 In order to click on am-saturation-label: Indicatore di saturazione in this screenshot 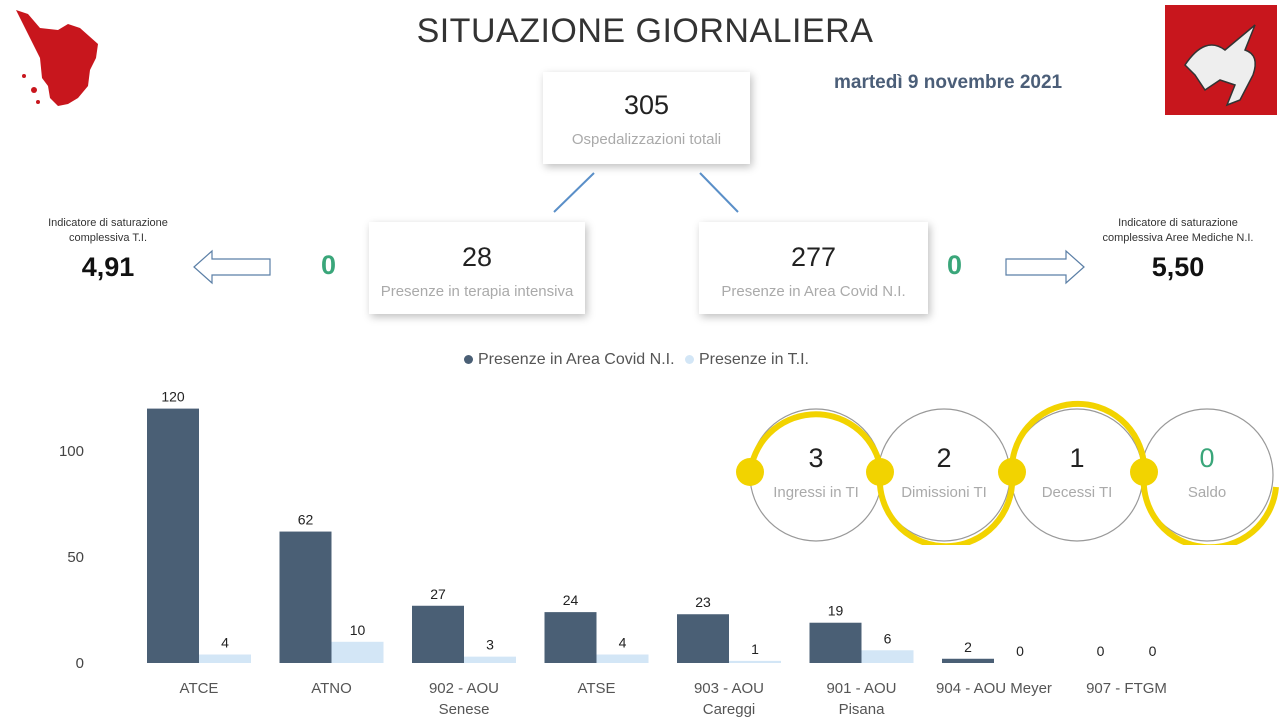, I will do `click(1178, 223)`.